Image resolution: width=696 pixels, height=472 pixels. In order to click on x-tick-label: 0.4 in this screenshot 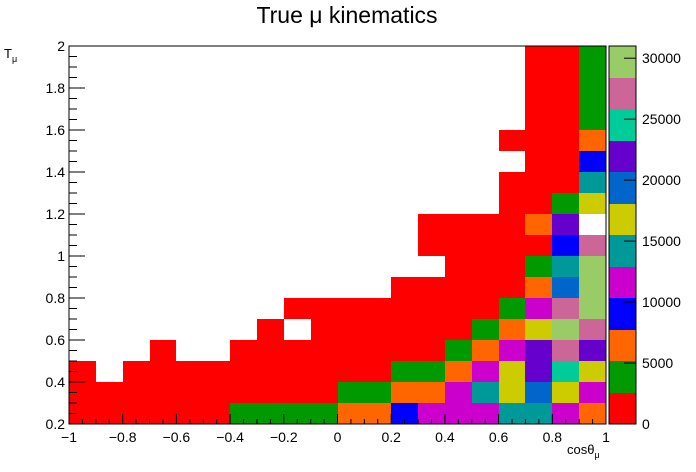, I will do `click(445, 437)`.